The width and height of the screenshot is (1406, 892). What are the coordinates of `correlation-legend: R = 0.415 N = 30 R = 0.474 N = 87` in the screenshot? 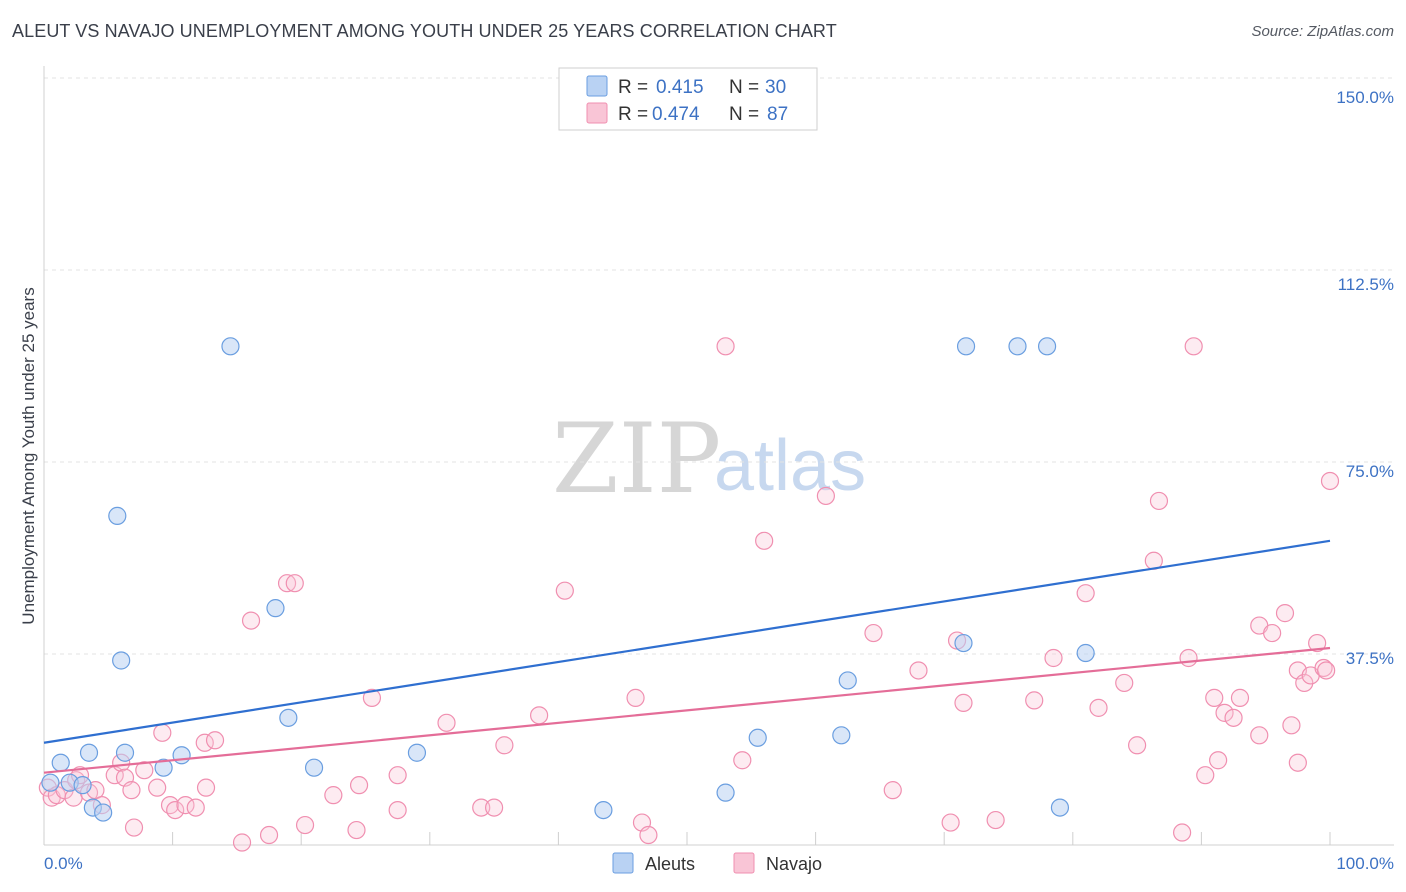 It's located at (688, 99).